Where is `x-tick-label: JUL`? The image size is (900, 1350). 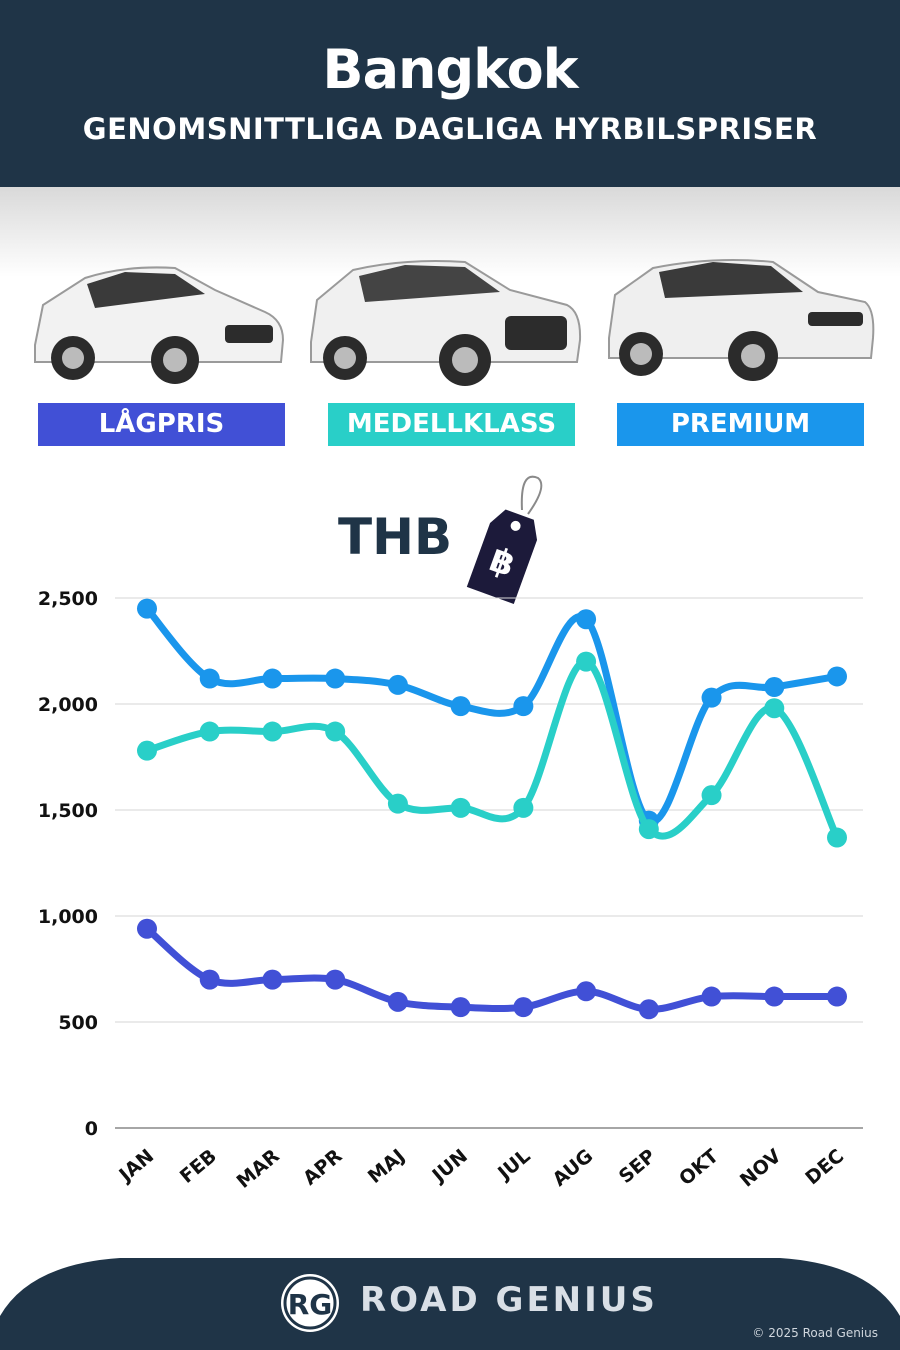 x-tick-label: JUL is located at coordinates (513, 1165).